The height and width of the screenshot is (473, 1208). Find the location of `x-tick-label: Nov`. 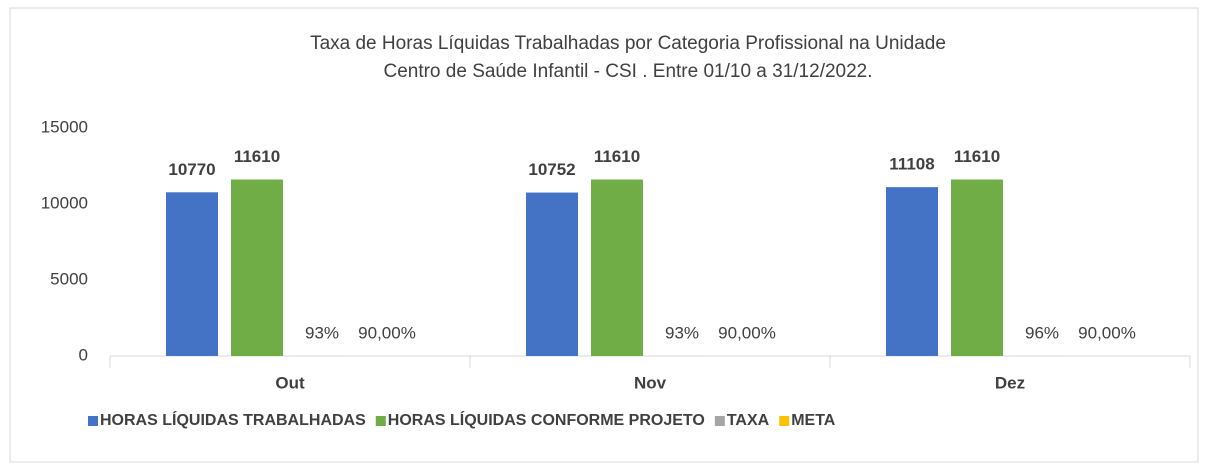

x-tick-label: Nov is located at coordinates (650, 382).